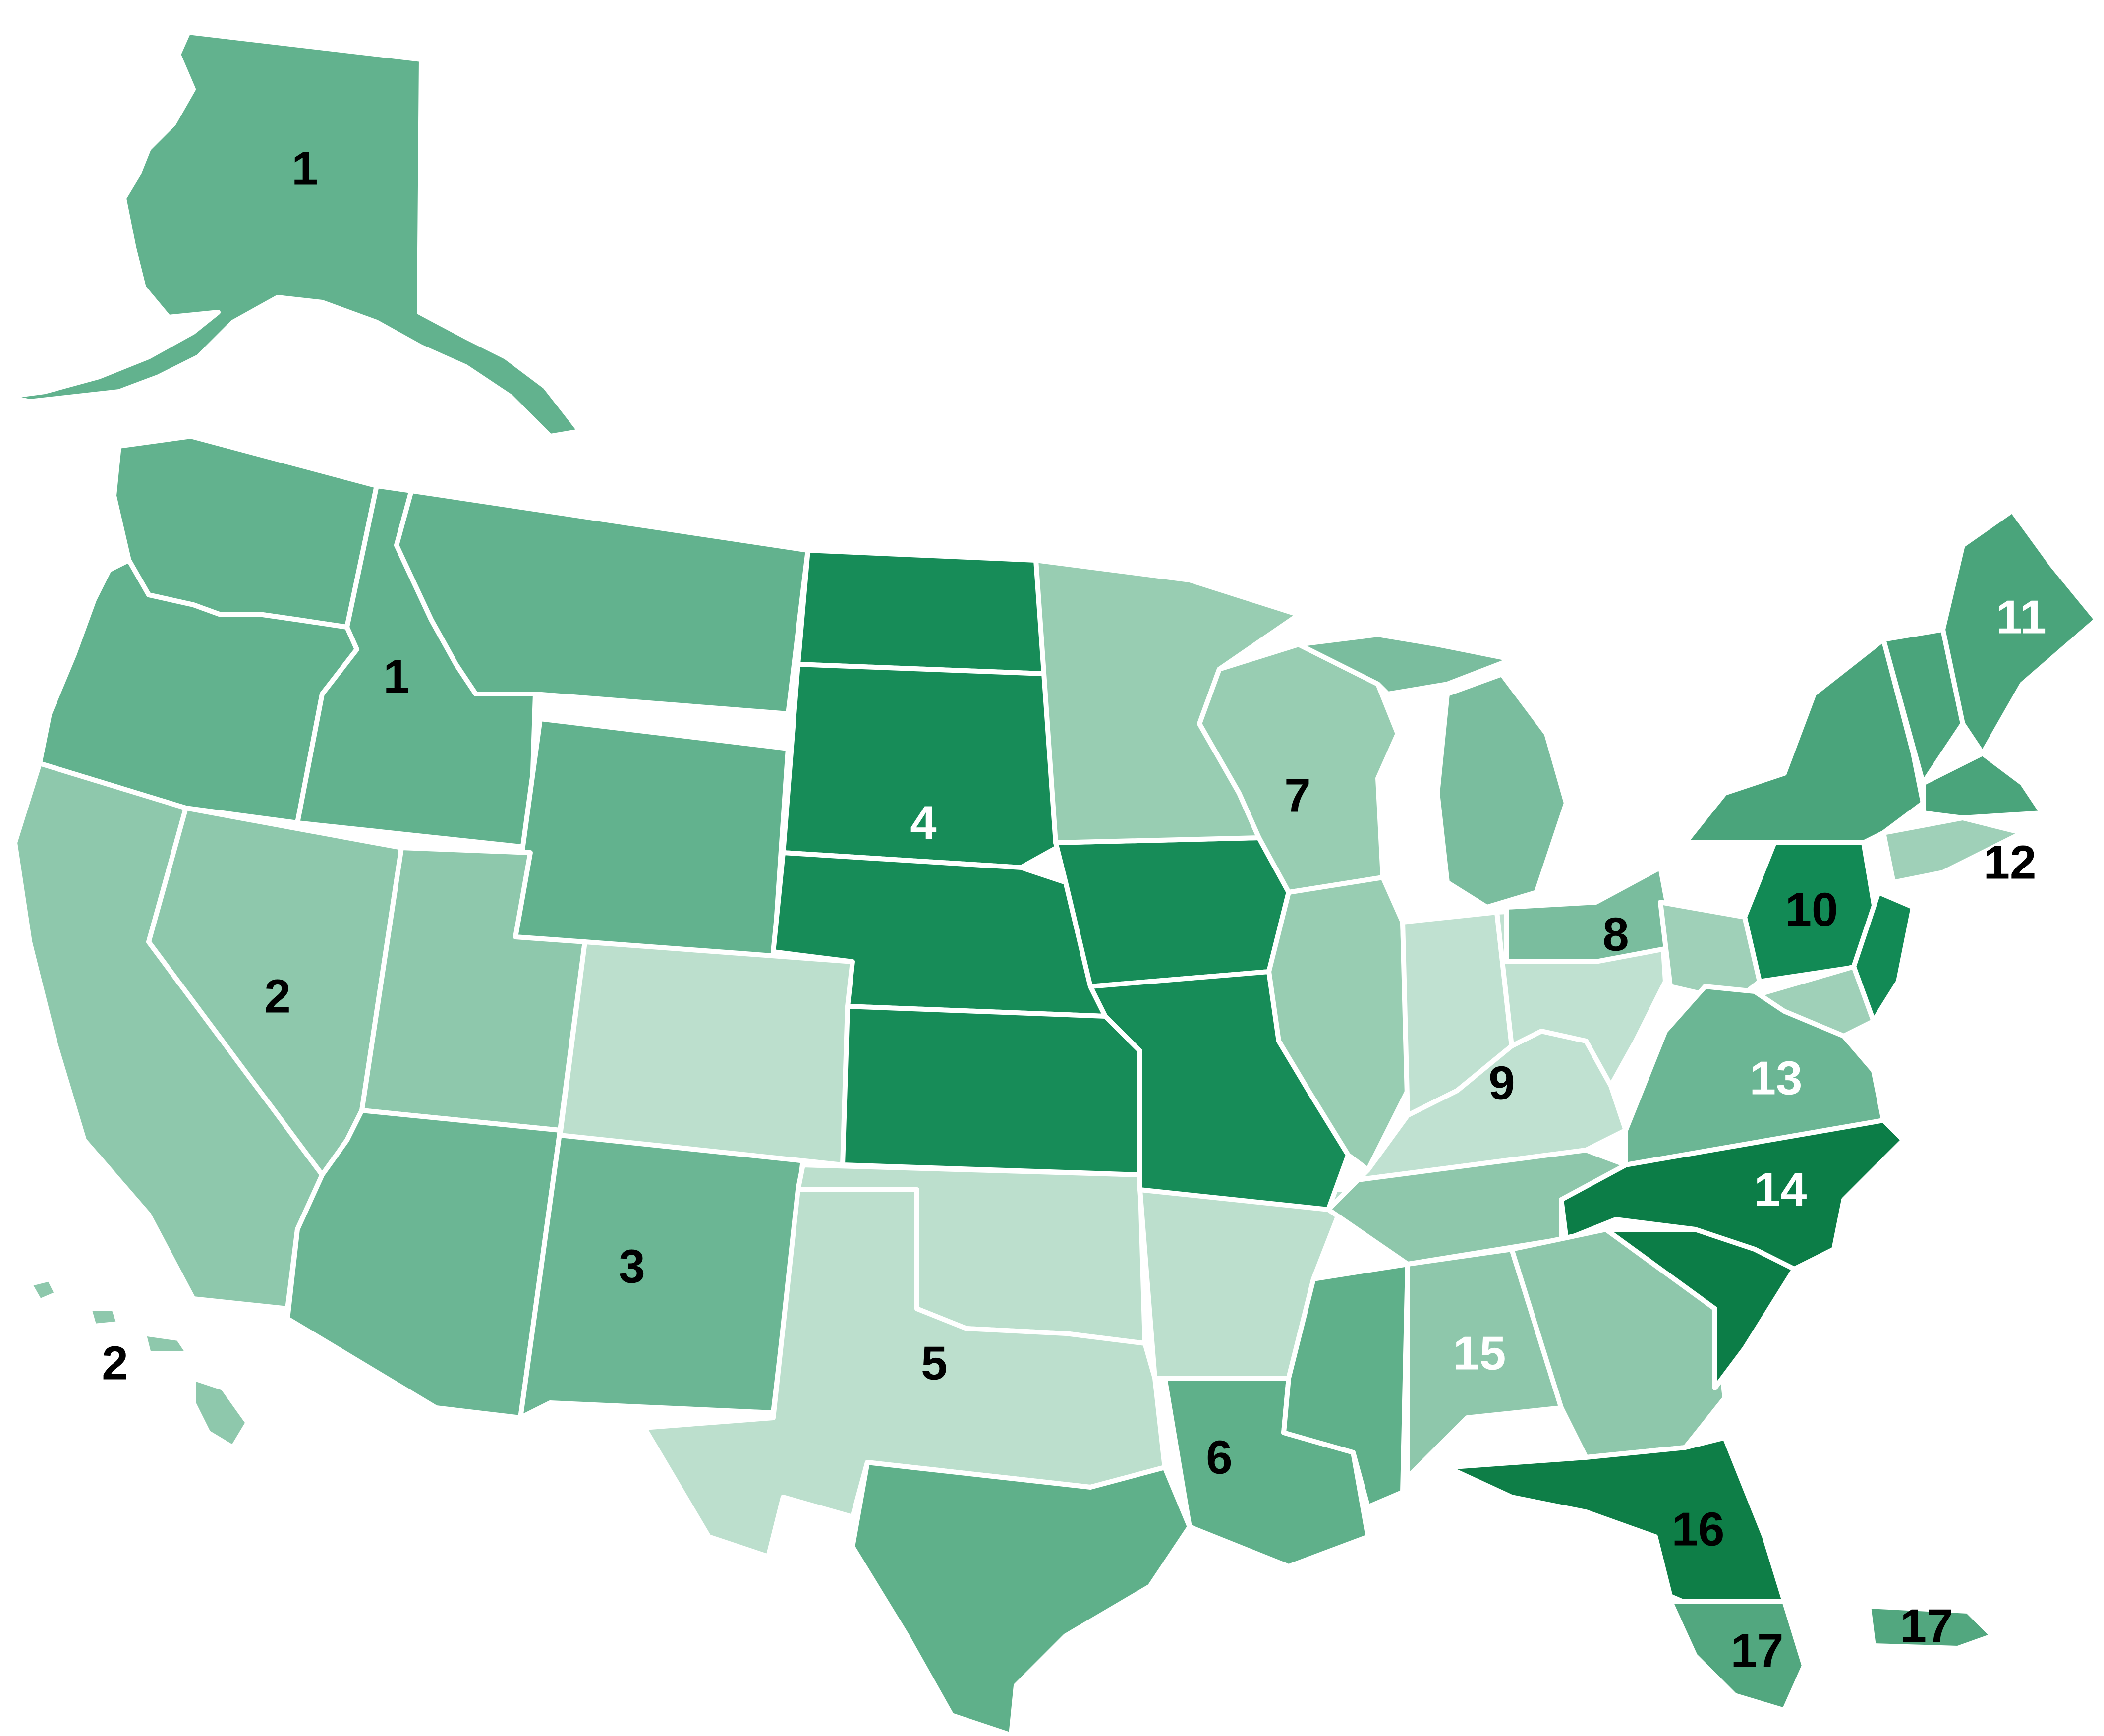  What do you see at coordinates (1616, 1524) in the screenshot?
I see `region-16-florida` at bounding box center [1616, 1524].